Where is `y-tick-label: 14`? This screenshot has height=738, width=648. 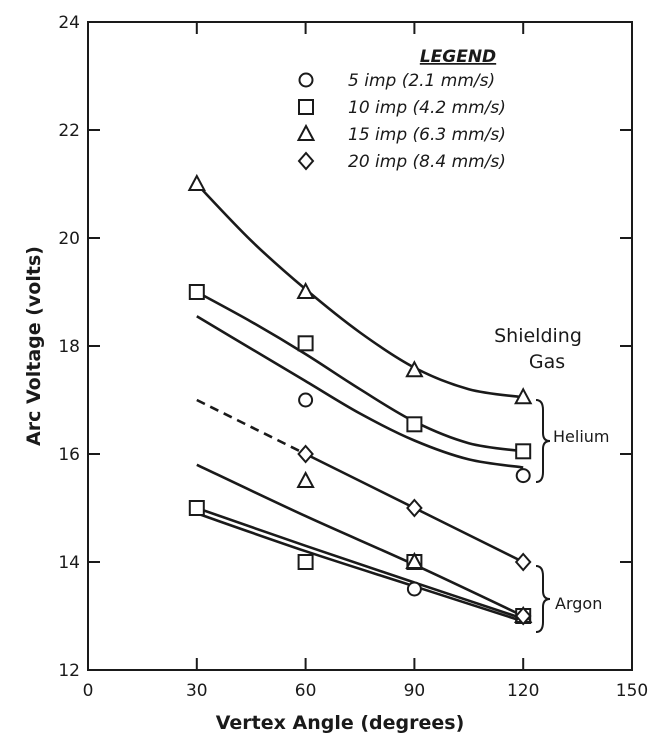
y-tick-label: 14 is located at coordinates (69, 563).